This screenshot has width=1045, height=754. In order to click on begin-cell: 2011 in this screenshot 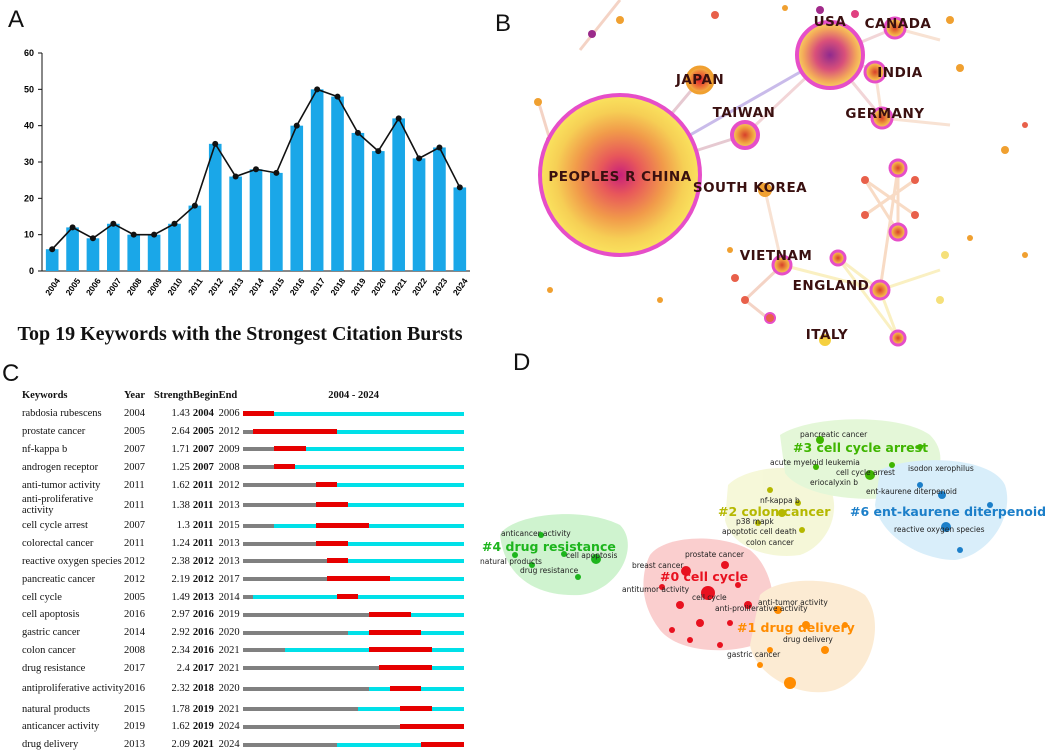, I will do `click(203, 526)`.